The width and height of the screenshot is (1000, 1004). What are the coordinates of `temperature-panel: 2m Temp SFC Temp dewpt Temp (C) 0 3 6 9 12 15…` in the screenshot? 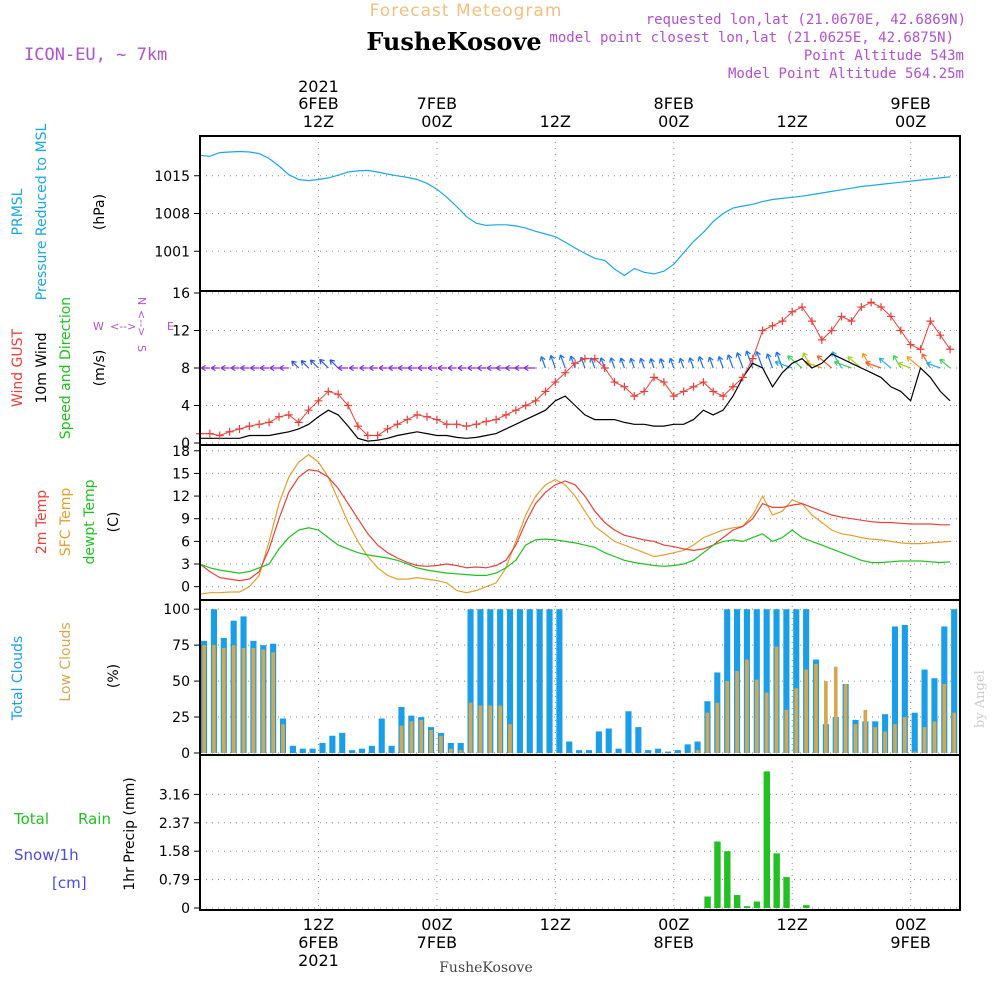 It's located at (497, 522).